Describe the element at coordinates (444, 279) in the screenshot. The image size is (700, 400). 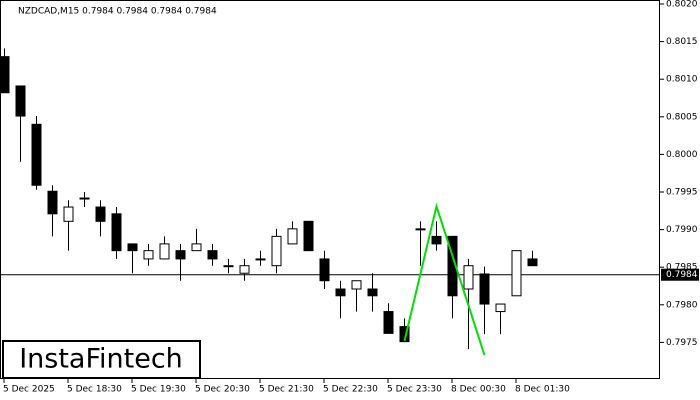
I see `pattern-line` at that location.